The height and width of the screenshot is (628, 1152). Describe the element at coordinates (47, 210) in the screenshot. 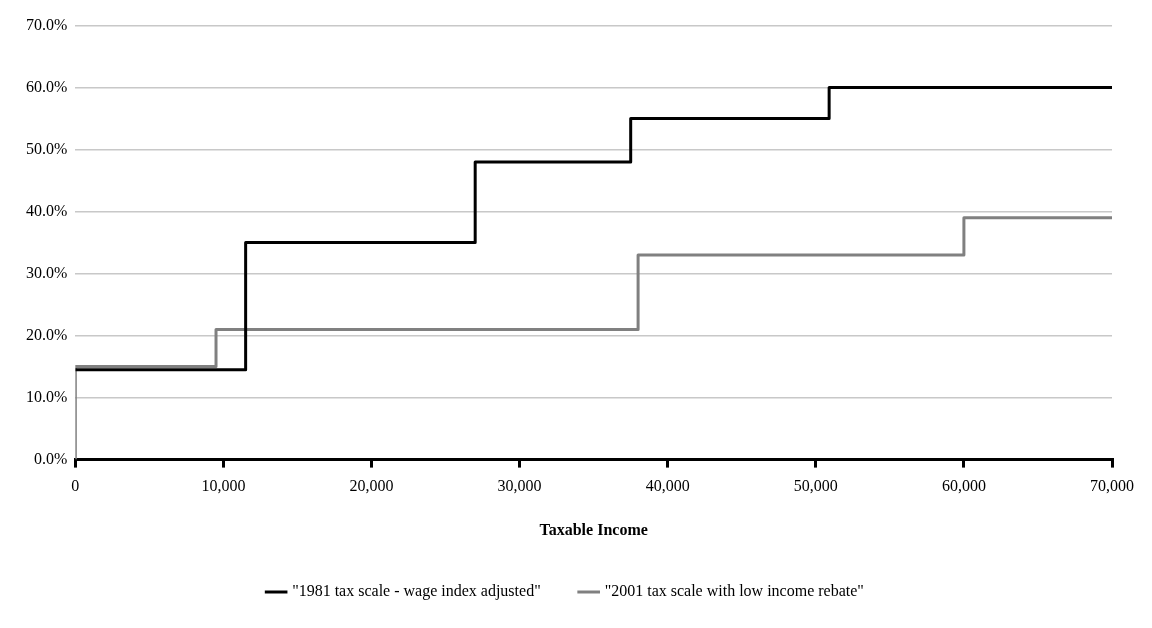

I see `y-tick-label: 40.0%` at that location.